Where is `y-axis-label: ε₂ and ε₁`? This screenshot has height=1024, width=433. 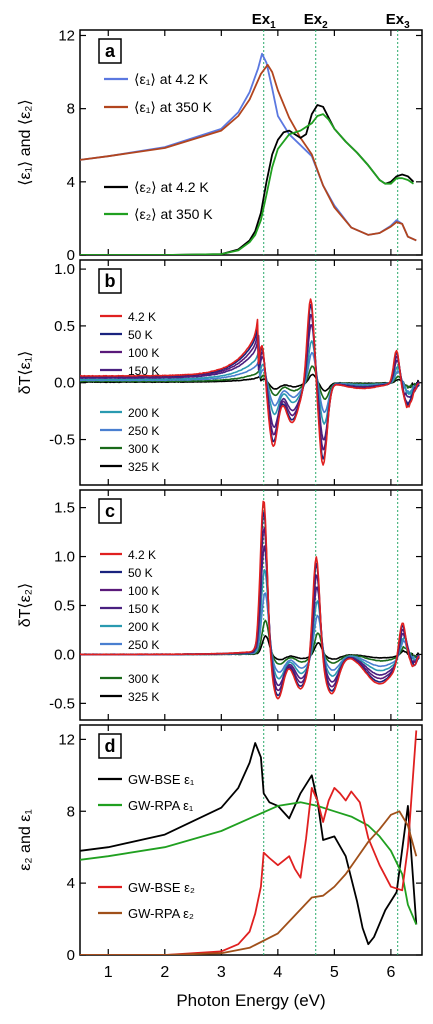
y-axis-label: ε₂ and ε₁ is located at coordinates (25, 839).